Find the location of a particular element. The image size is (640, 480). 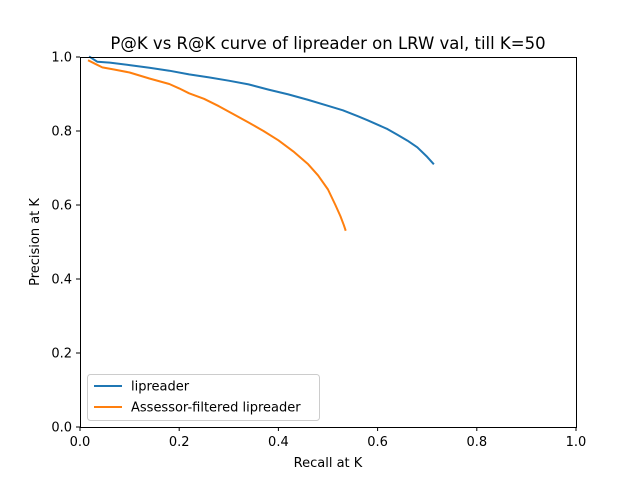

x-tick-label: 1.0 is located at coordinates (576, 442).